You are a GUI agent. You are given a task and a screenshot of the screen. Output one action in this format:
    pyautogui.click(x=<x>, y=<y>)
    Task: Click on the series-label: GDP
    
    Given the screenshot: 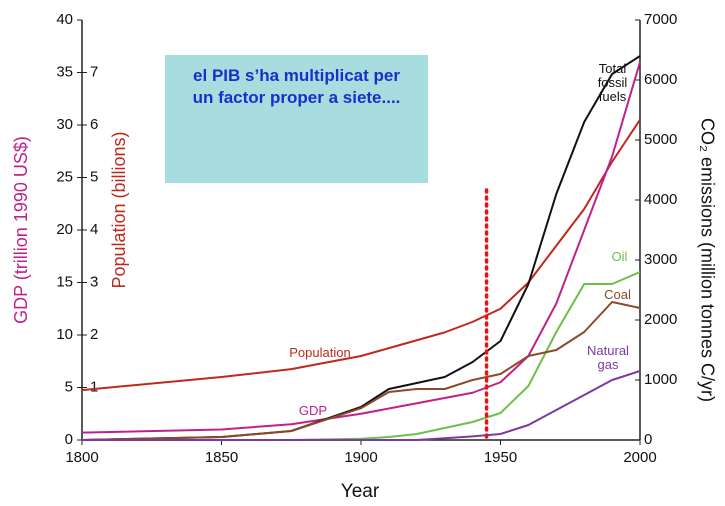 What is the action you would take?
    pyautogui.click(x=313, y=410)
    